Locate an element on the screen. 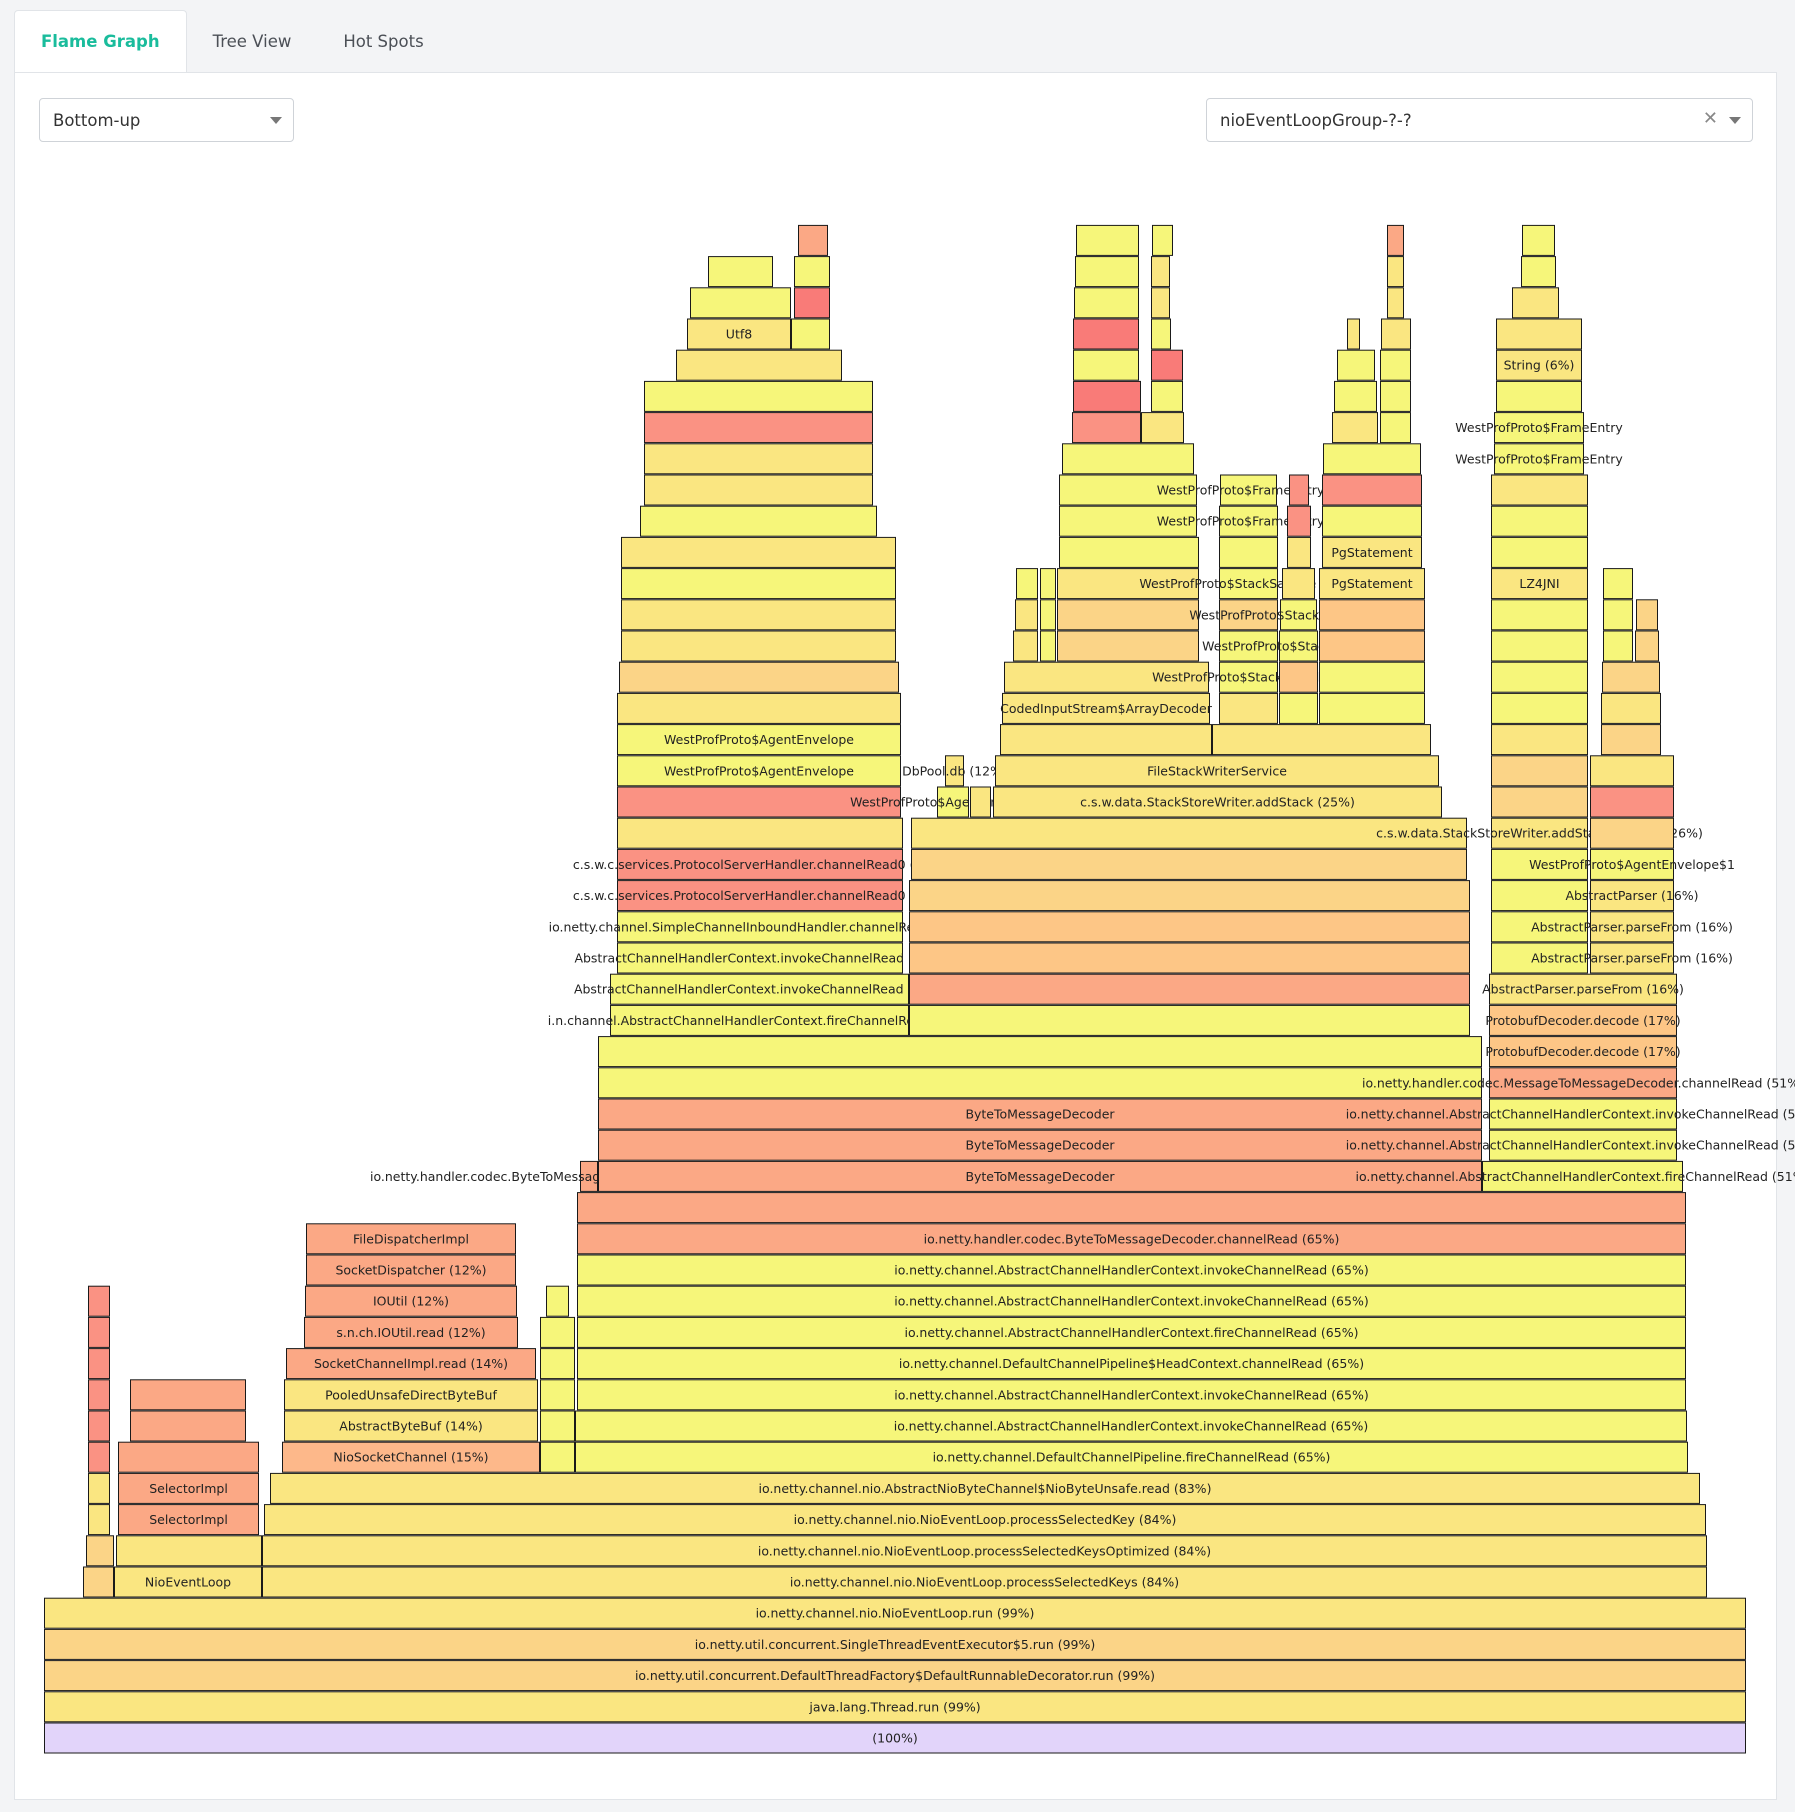 Image resolution: width=1795 pixels, height=1812 pixels. tab-hot-spots: Hot Spots is located at coordinates (383, 41).